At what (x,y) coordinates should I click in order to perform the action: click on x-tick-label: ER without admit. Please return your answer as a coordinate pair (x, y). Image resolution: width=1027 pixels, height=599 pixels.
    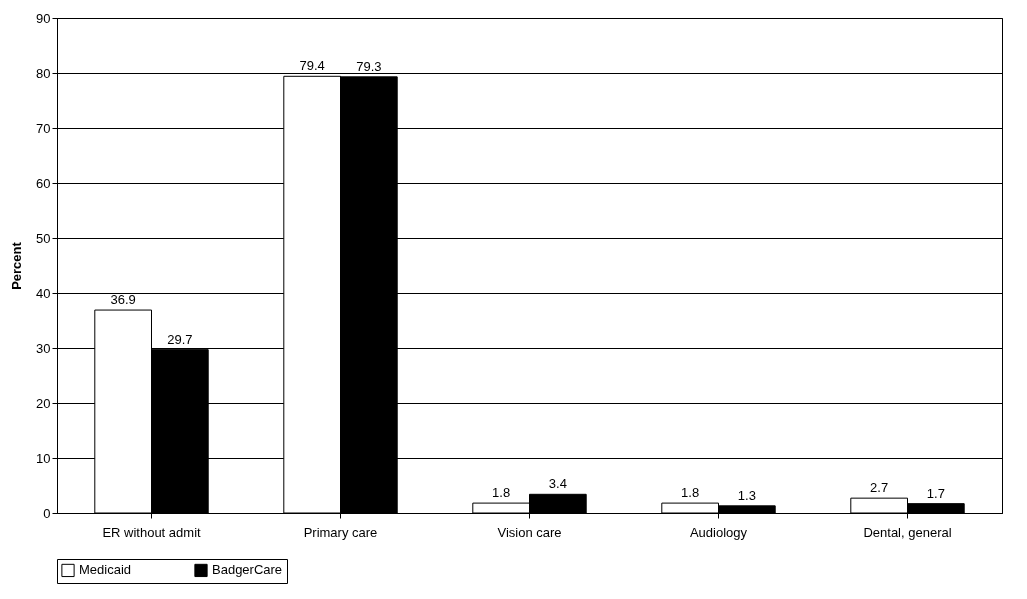
    Looking at the image, I should click on (152, 532).